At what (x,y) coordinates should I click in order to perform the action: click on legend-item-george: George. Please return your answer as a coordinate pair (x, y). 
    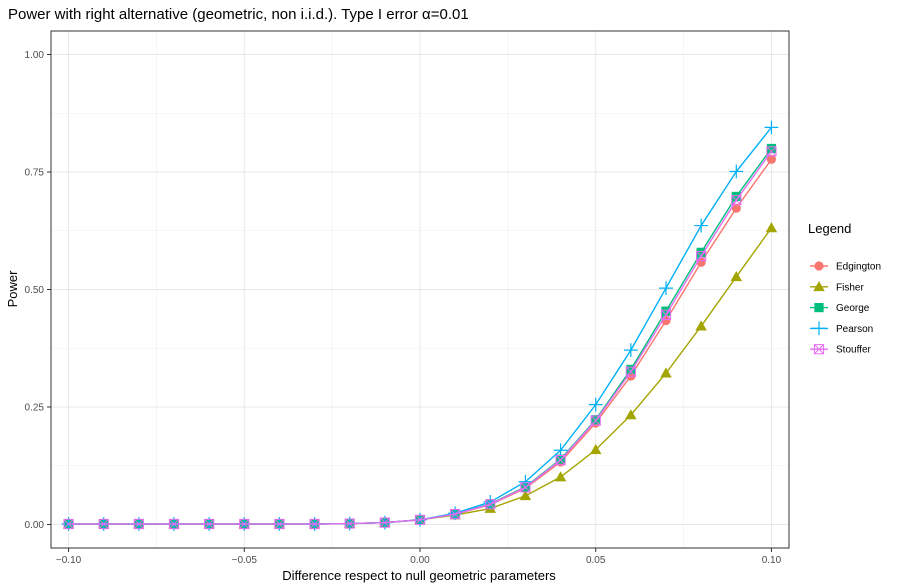
    Looking at the image, I should click on (840, 308).